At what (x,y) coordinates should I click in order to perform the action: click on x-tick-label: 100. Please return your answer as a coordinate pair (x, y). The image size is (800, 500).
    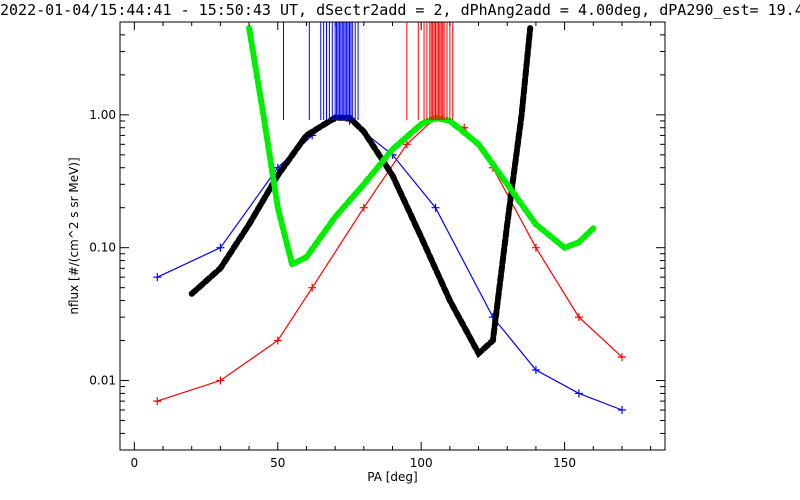
    Looking at the image, I should click on (421, 463).